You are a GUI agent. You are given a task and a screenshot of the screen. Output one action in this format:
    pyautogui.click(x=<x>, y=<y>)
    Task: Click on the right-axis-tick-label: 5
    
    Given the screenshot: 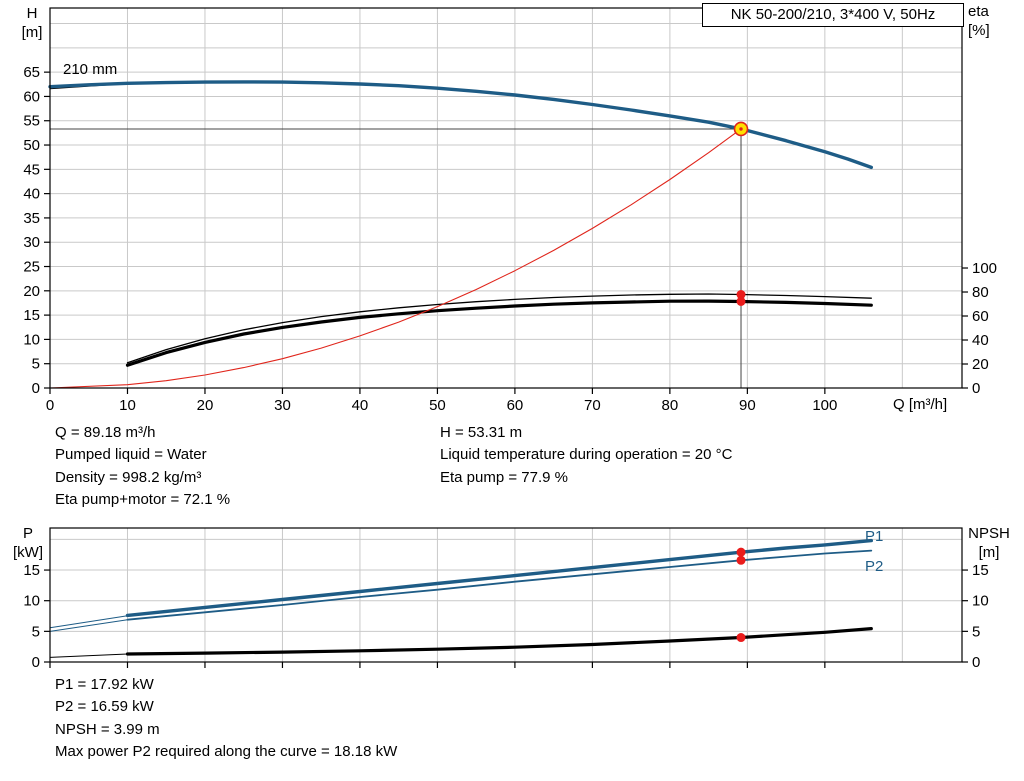 What is the action you would take?
    pyautogui.click(x=976, y=631)
    